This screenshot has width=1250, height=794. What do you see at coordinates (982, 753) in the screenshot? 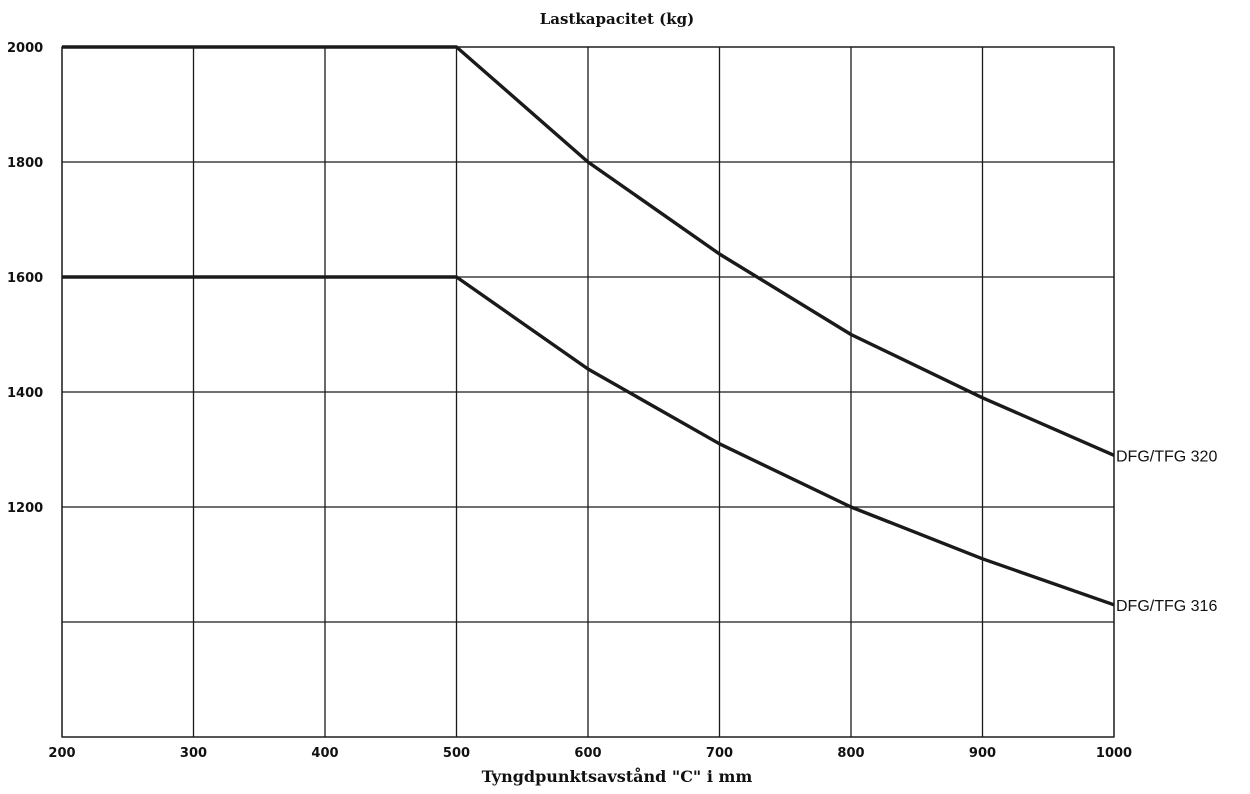
I see `x-tick-label: 900` at bounding box center [982, 753].